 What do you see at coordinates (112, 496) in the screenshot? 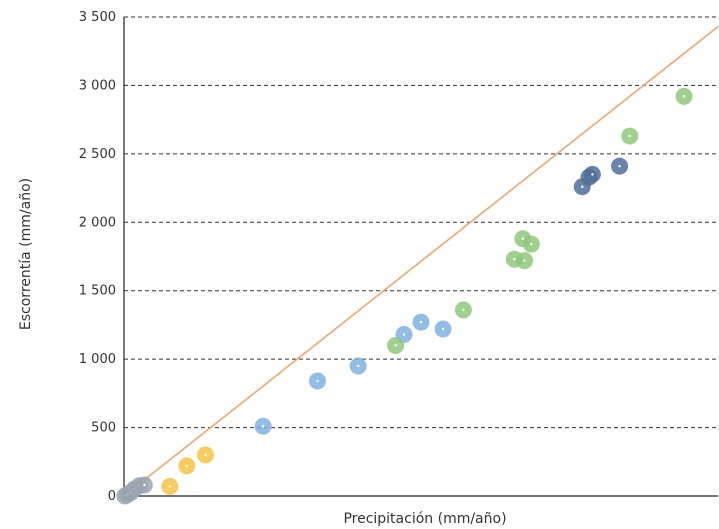
I see `y-tick-label: 0` at bounding box center [112, 496].